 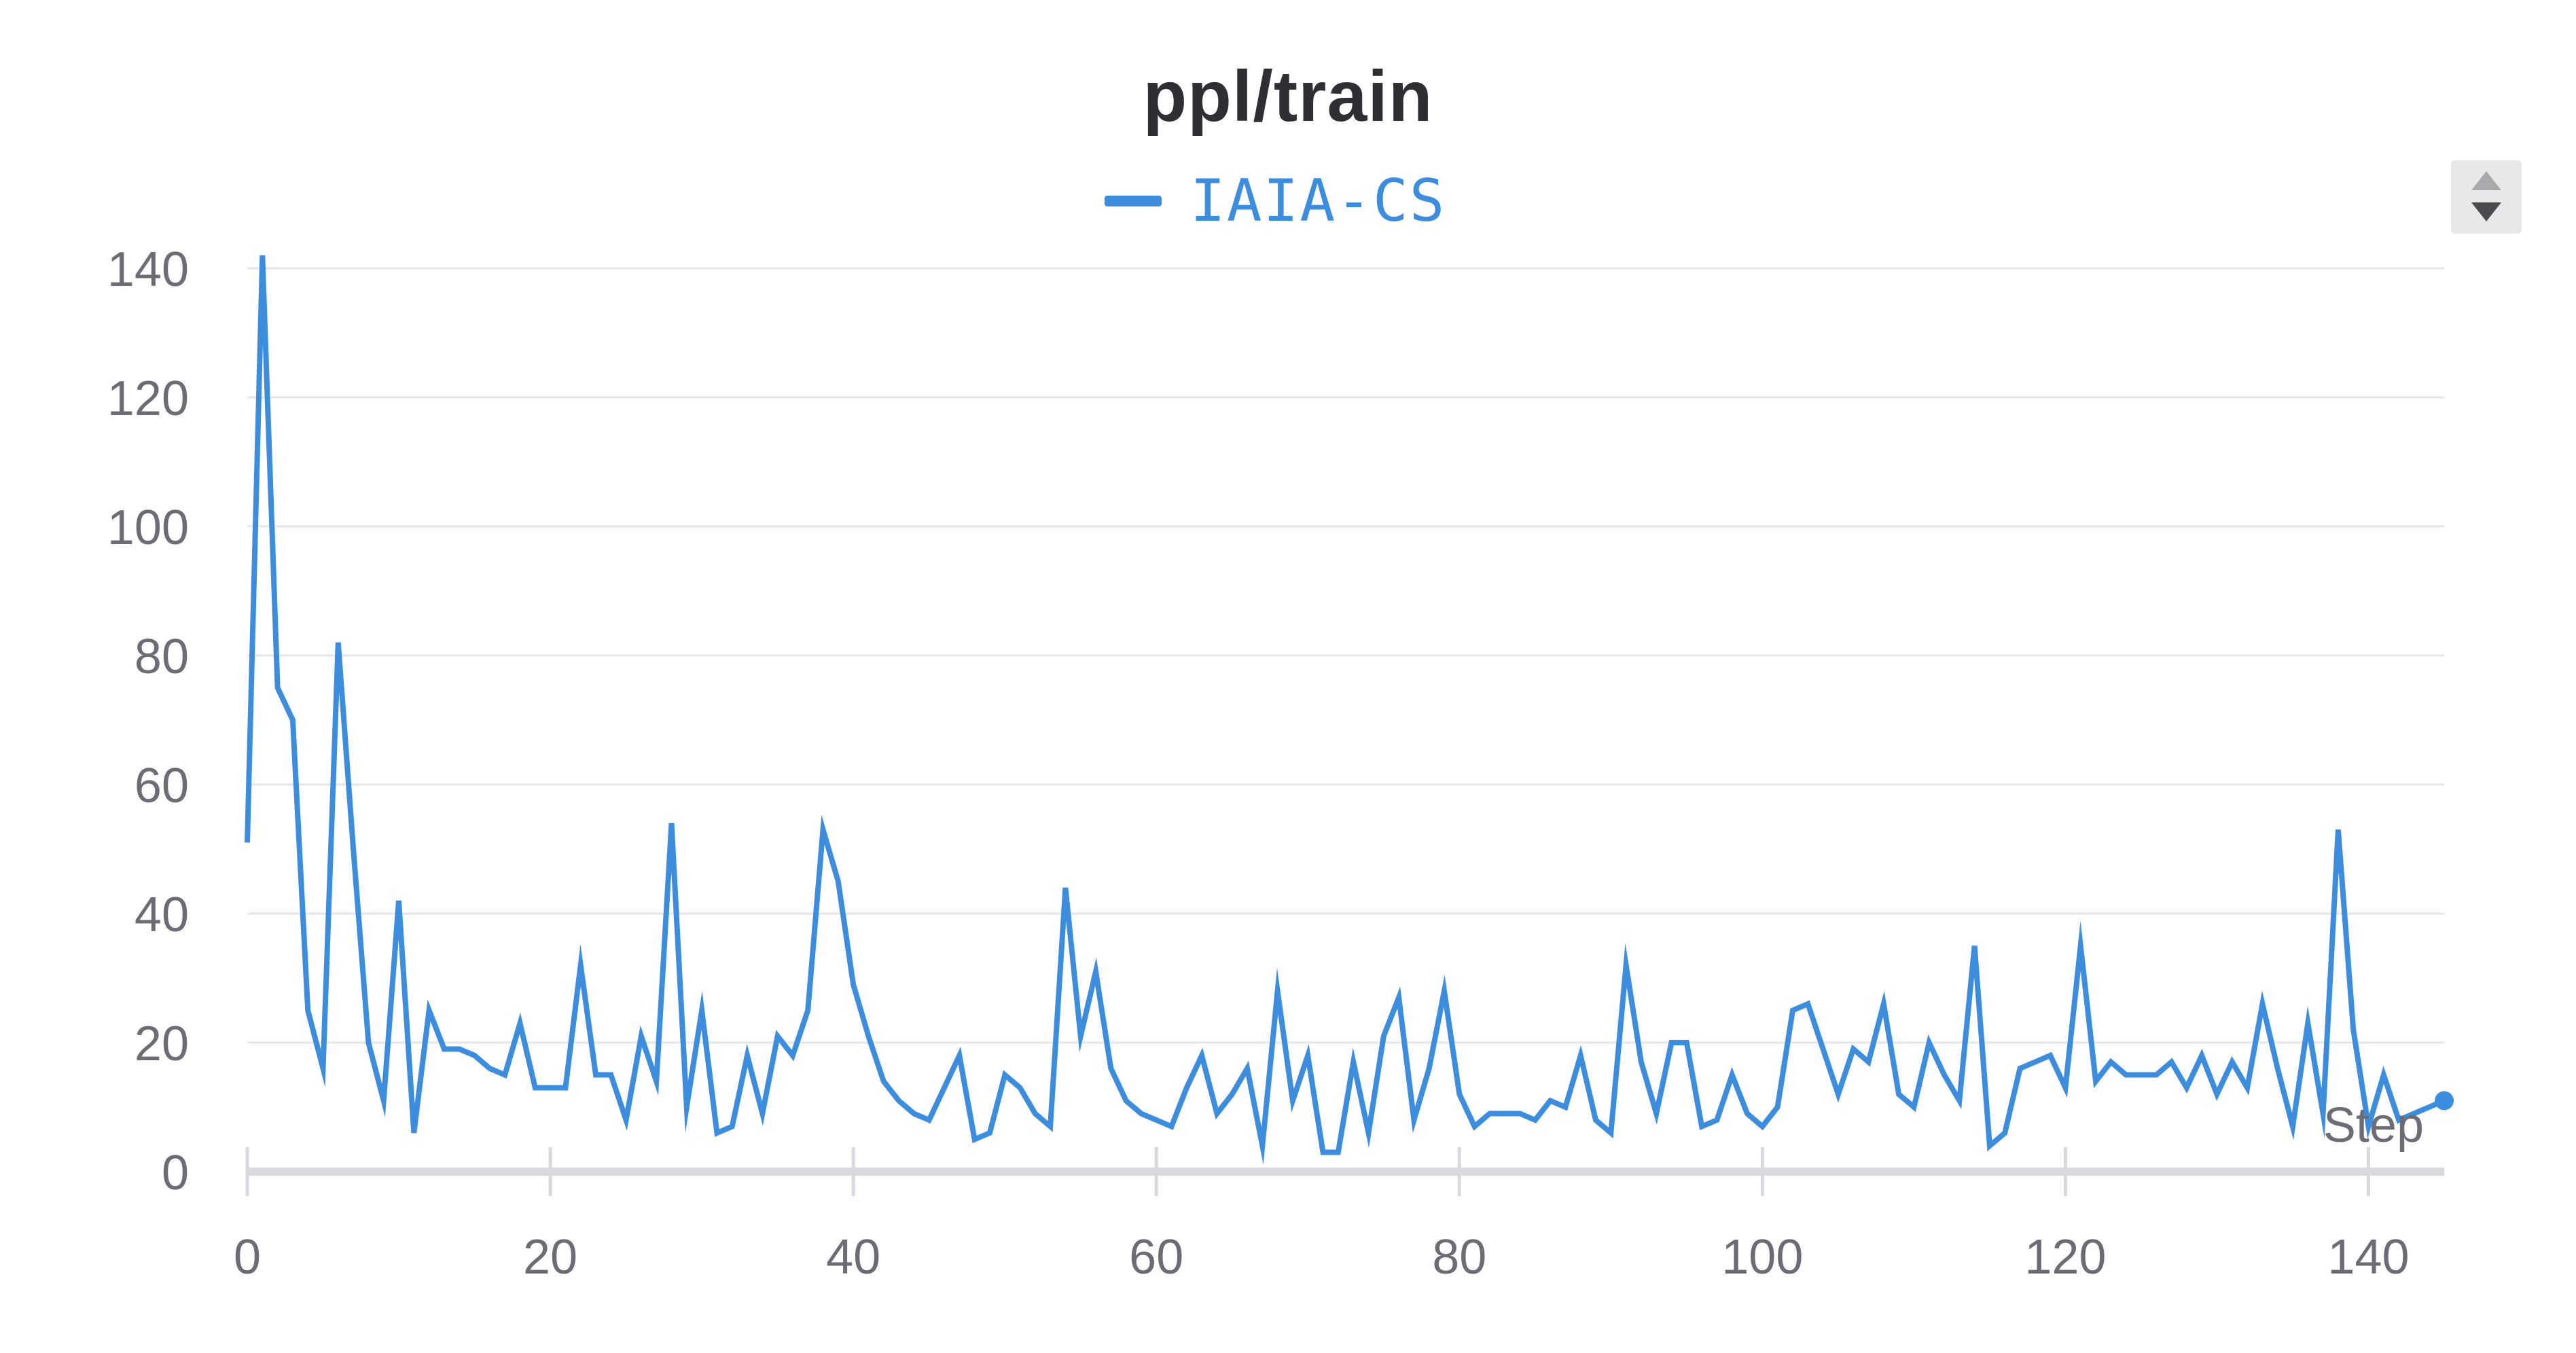 I want to click on chart-title: ppl/train, so click(x=1288, y=96).